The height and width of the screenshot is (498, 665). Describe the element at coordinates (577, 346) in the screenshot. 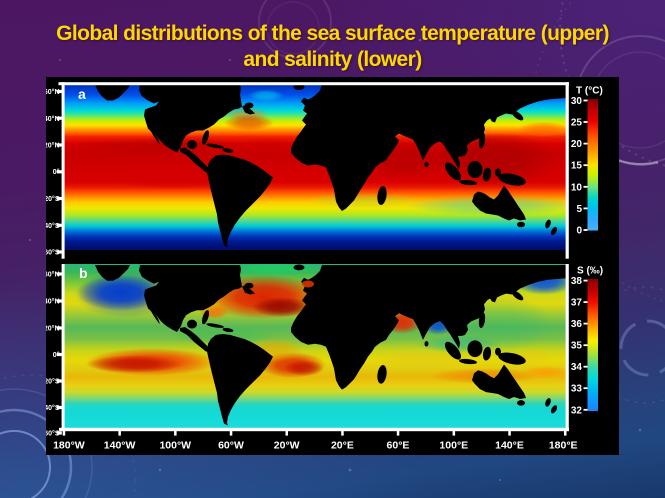

I see `svg-text: 35` at that location.